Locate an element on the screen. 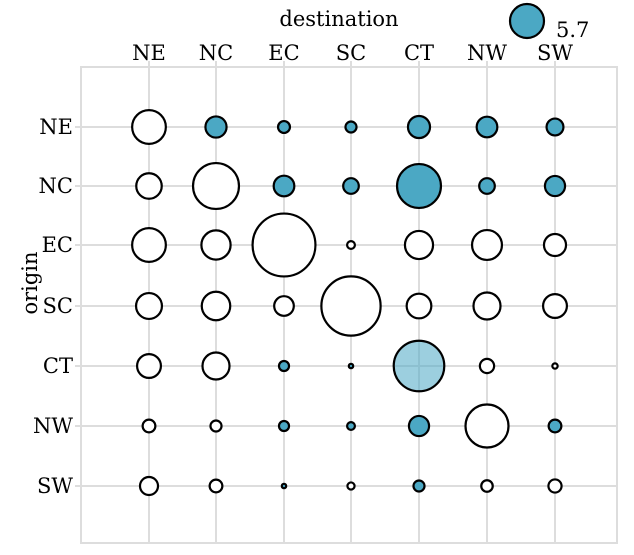  bubble-ne-sc is located at coordinates (351, 127).